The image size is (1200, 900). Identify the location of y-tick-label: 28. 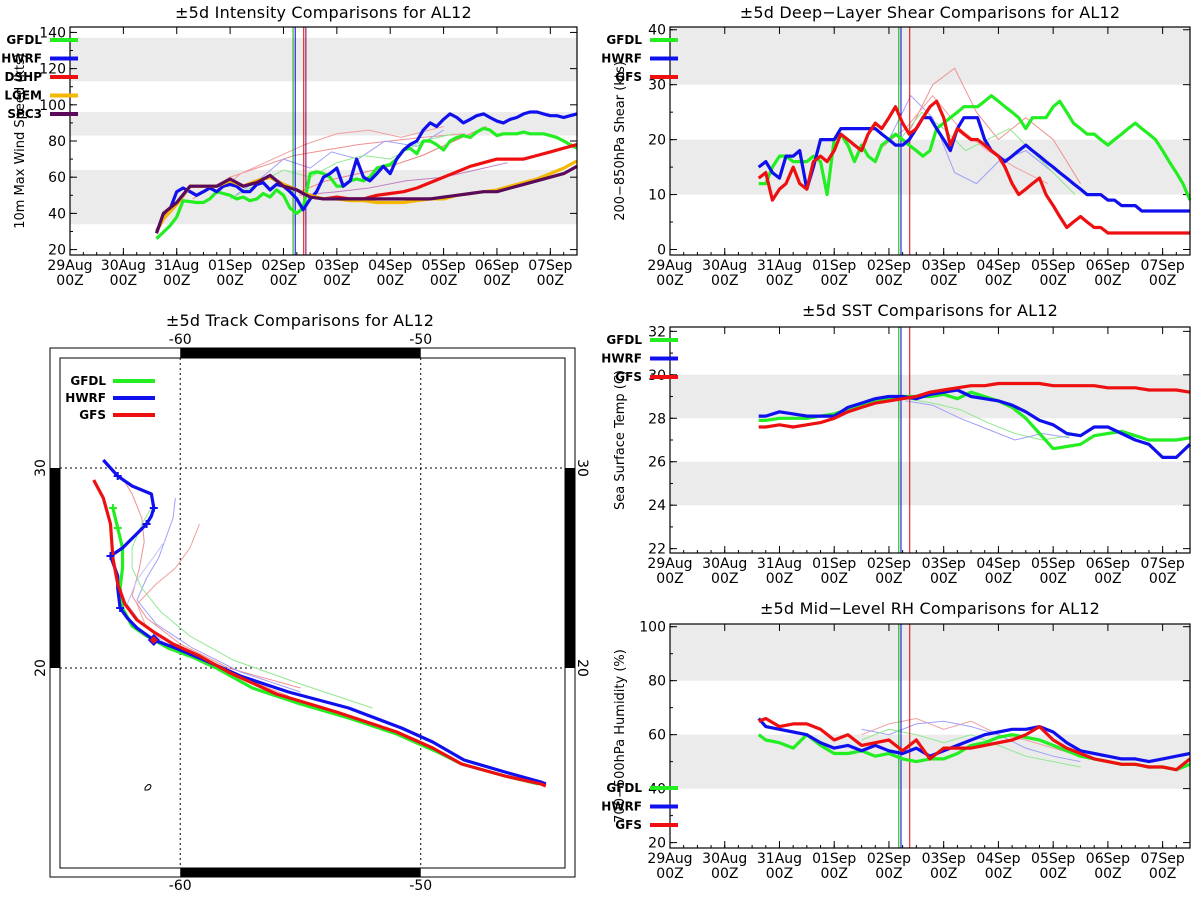
(657, 419).